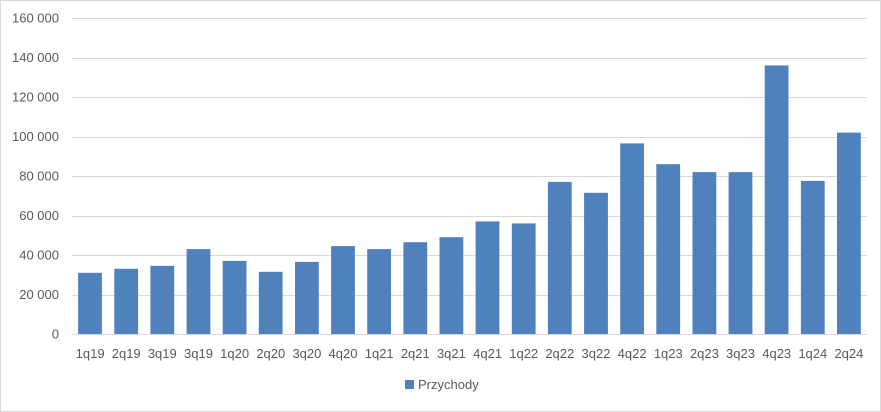 Image resolution: width=881 pixels, height=412 pixels. What do you see at coordinates (740, 353) in the screenshot?
I see `x-tick-label: 3q23` at bounding box center [740, 353].